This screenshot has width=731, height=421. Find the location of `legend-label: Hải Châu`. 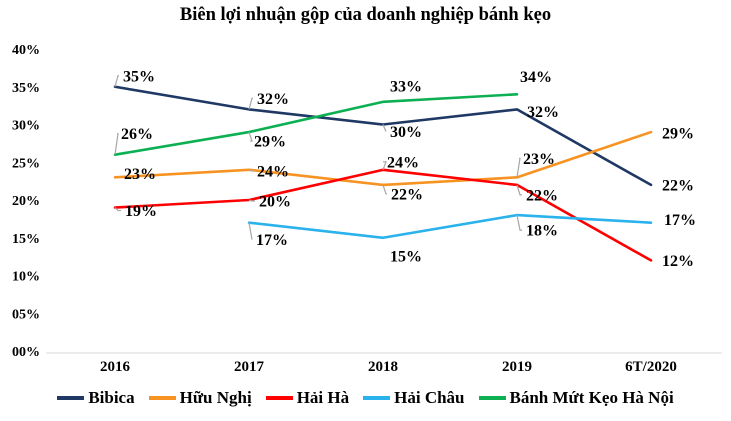

legend-label: Hải Châu is located at coordinates (429, 397).